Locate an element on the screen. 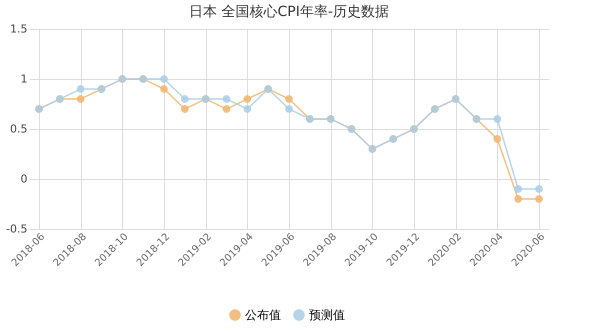  y-tick-label: 1.5 is located at coordinates (19, 29).